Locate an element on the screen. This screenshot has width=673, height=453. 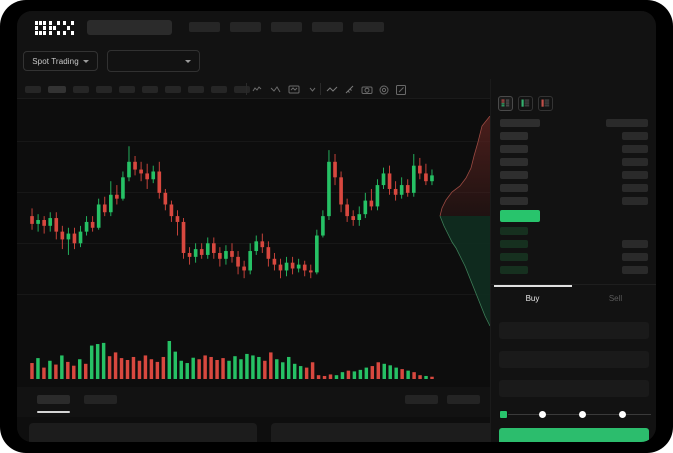
chart-toolbar is located at coordinates (253, 89).